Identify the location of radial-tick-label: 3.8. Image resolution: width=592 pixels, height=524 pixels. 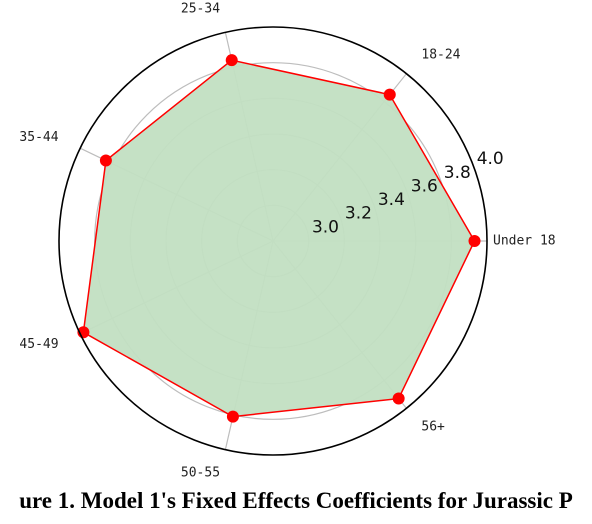
(457, 173).